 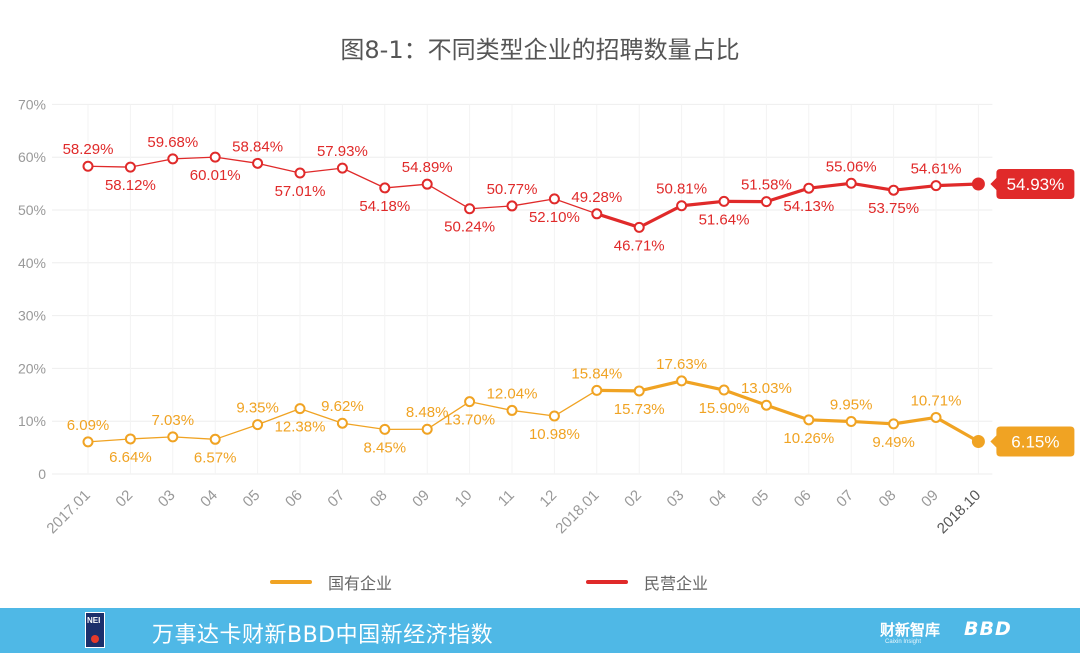 I want to click on state-owned-value-label: 12.04%, so click(x=512, y=393).